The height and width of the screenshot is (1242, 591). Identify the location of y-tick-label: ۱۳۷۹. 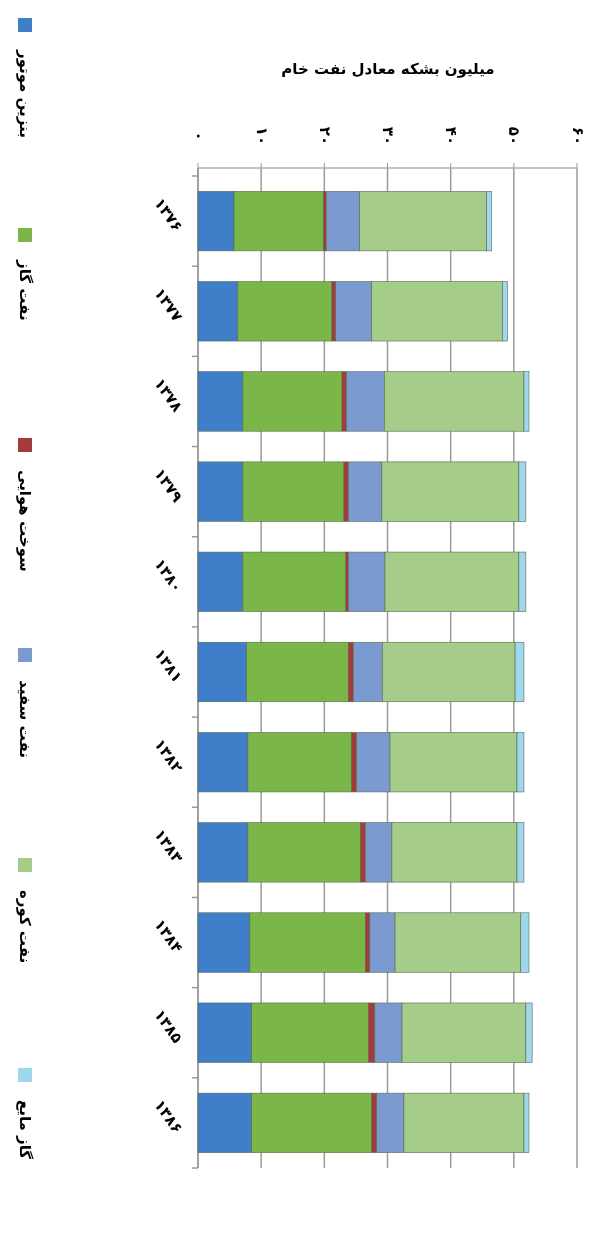
(168, 485).